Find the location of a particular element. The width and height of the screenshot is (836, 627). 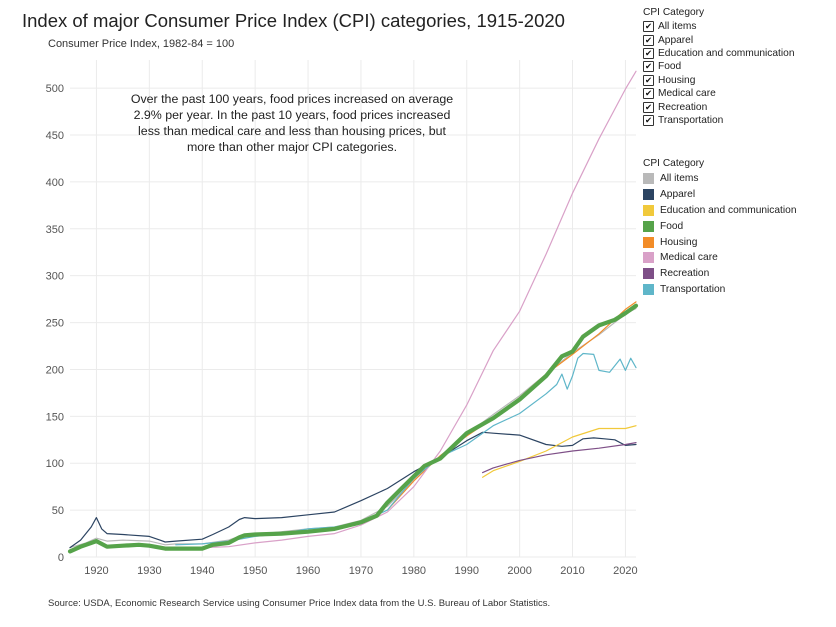

y-tick-label: 150 is located at coordinates (55, 417).